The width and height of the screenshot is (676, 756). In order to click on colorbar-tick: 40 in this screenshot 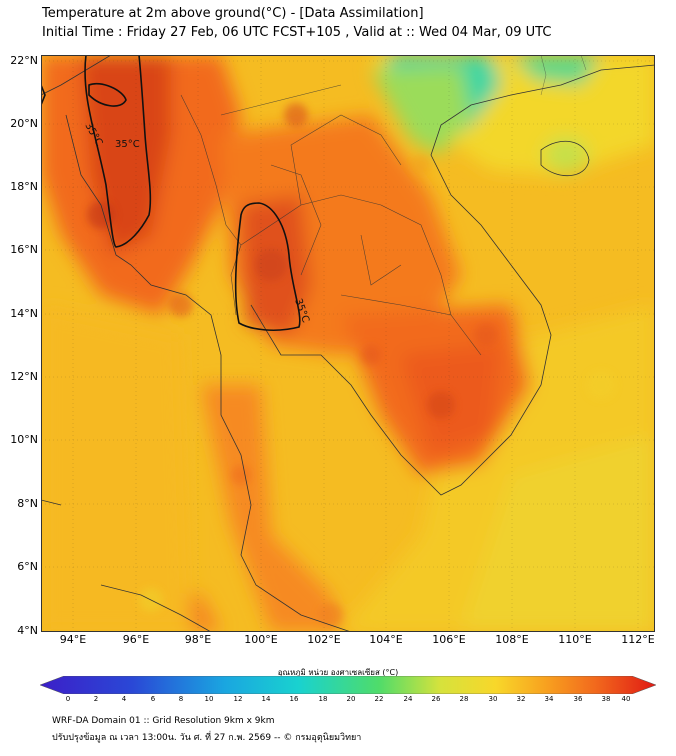, I will do `click(626, 699)`.